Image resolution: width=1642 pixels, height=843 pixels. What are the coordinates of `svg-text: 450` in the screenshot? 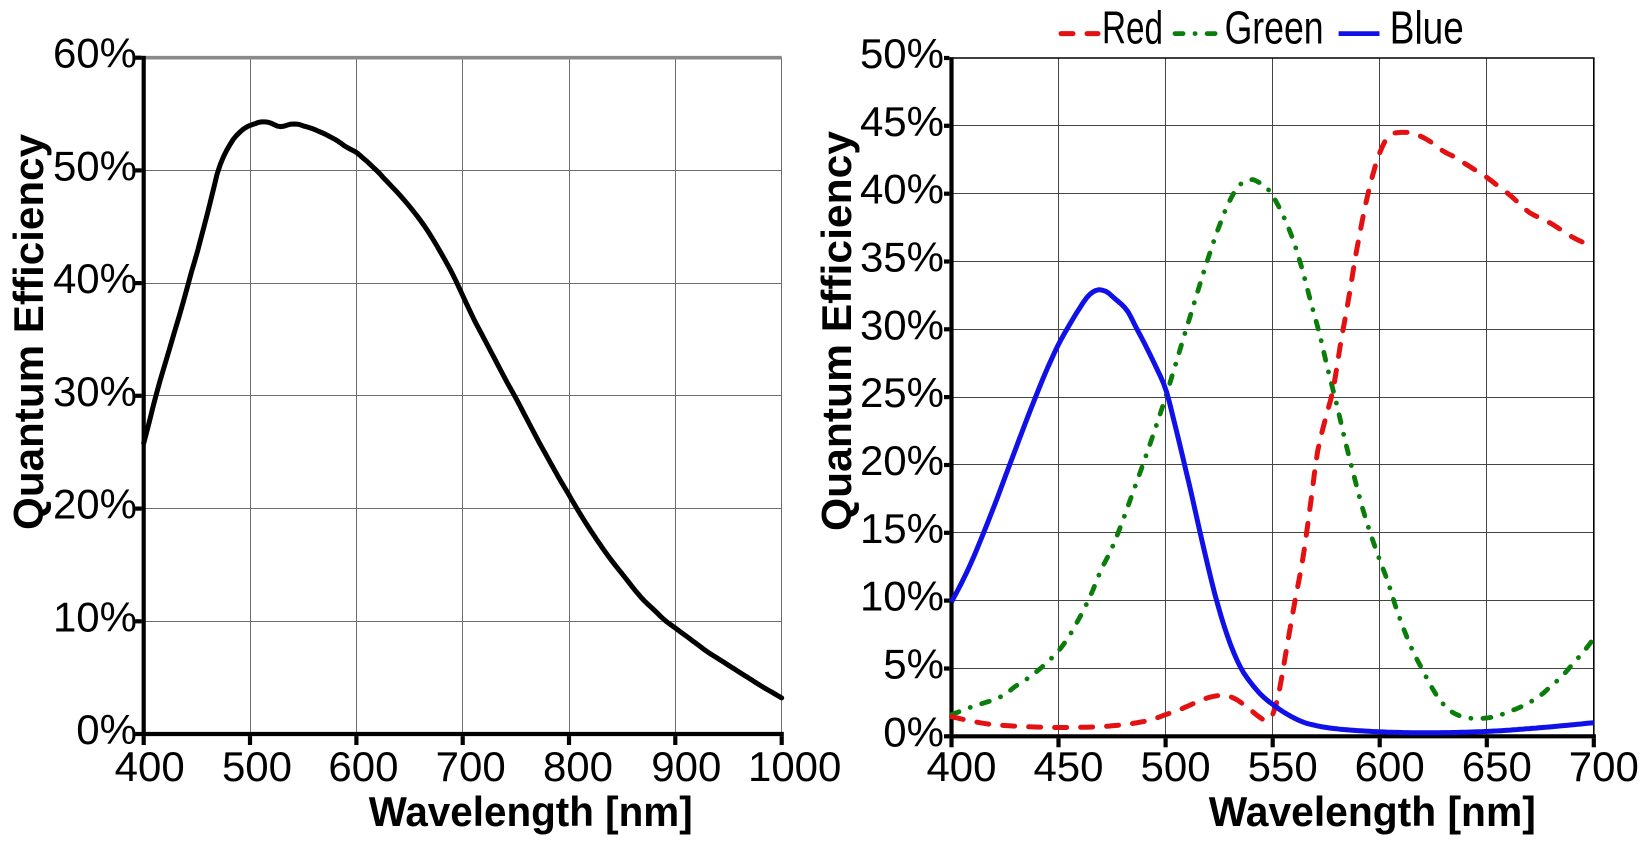 It's located at (1068, 766).